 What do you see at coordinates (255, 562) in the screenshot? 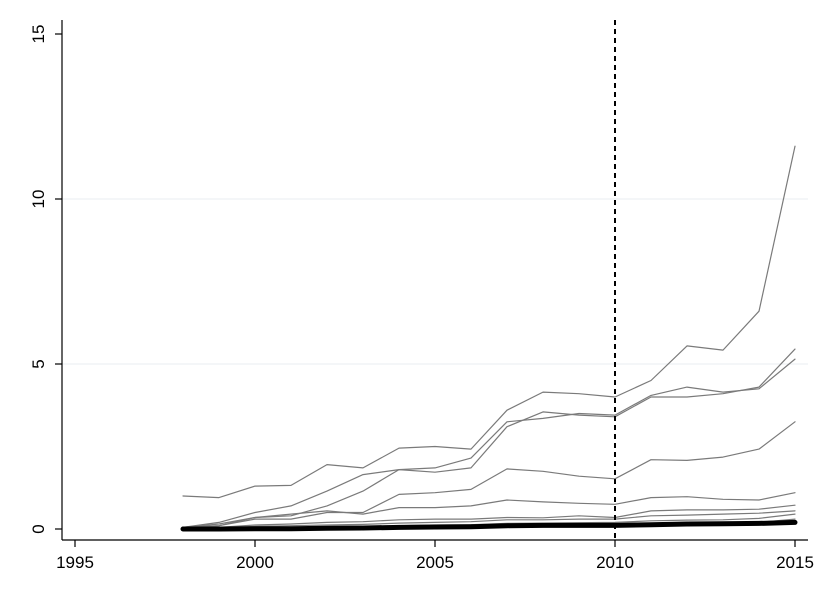
I see `x-tick-label: 2000` at bounding box center [255, 562].